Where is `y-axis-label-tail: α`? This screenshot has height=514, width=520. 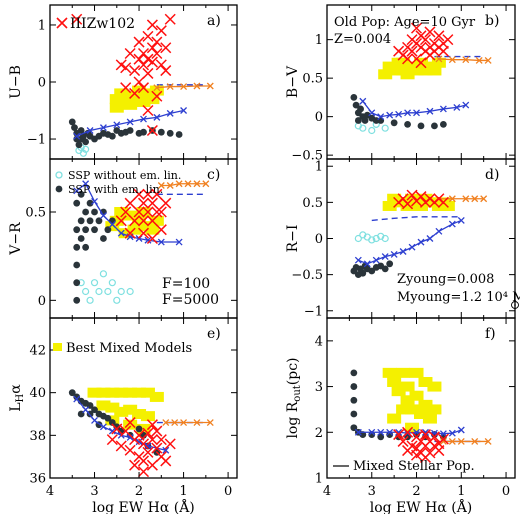
y-axis-label-tail: α is located at coordinates (16, 389).